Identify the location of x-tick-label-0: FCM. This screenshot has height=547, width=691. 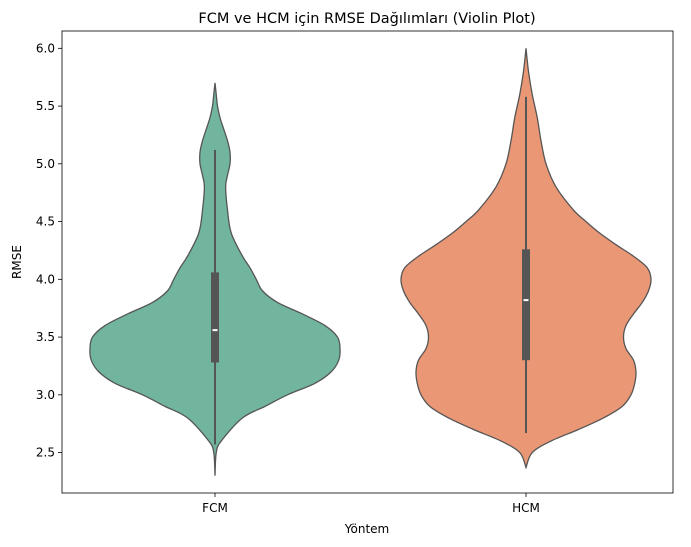
(215, 508).